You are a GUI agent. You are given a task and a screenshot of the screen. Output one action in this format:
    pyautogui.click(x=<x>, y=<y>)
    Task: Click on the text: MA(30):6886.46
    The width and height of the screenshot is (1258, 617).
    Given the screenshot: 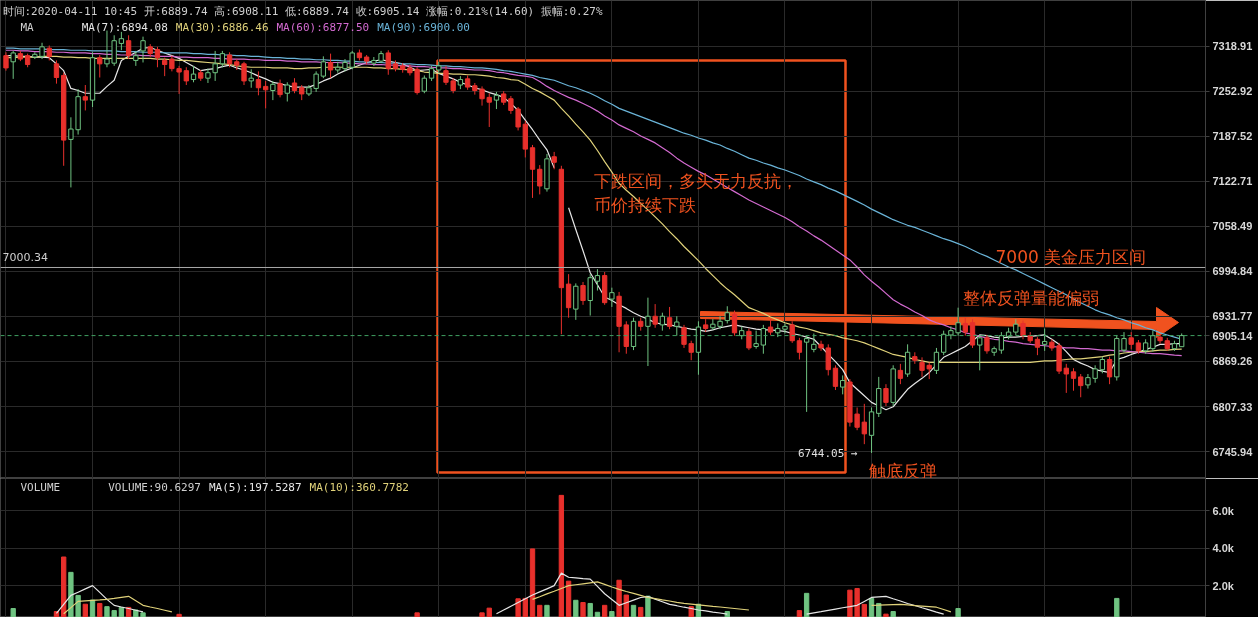 What is the action you would take?
    pyautogui.click(x=222, y=27)
    